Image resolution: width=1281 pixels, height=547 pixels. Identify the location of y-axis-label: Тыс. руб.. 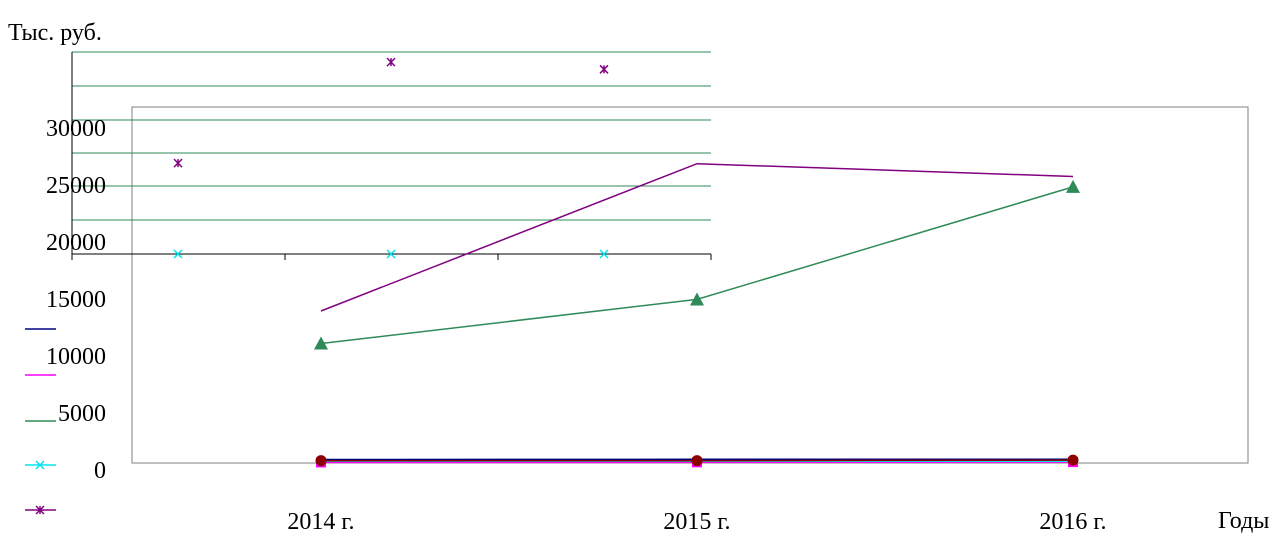
(55, 33).